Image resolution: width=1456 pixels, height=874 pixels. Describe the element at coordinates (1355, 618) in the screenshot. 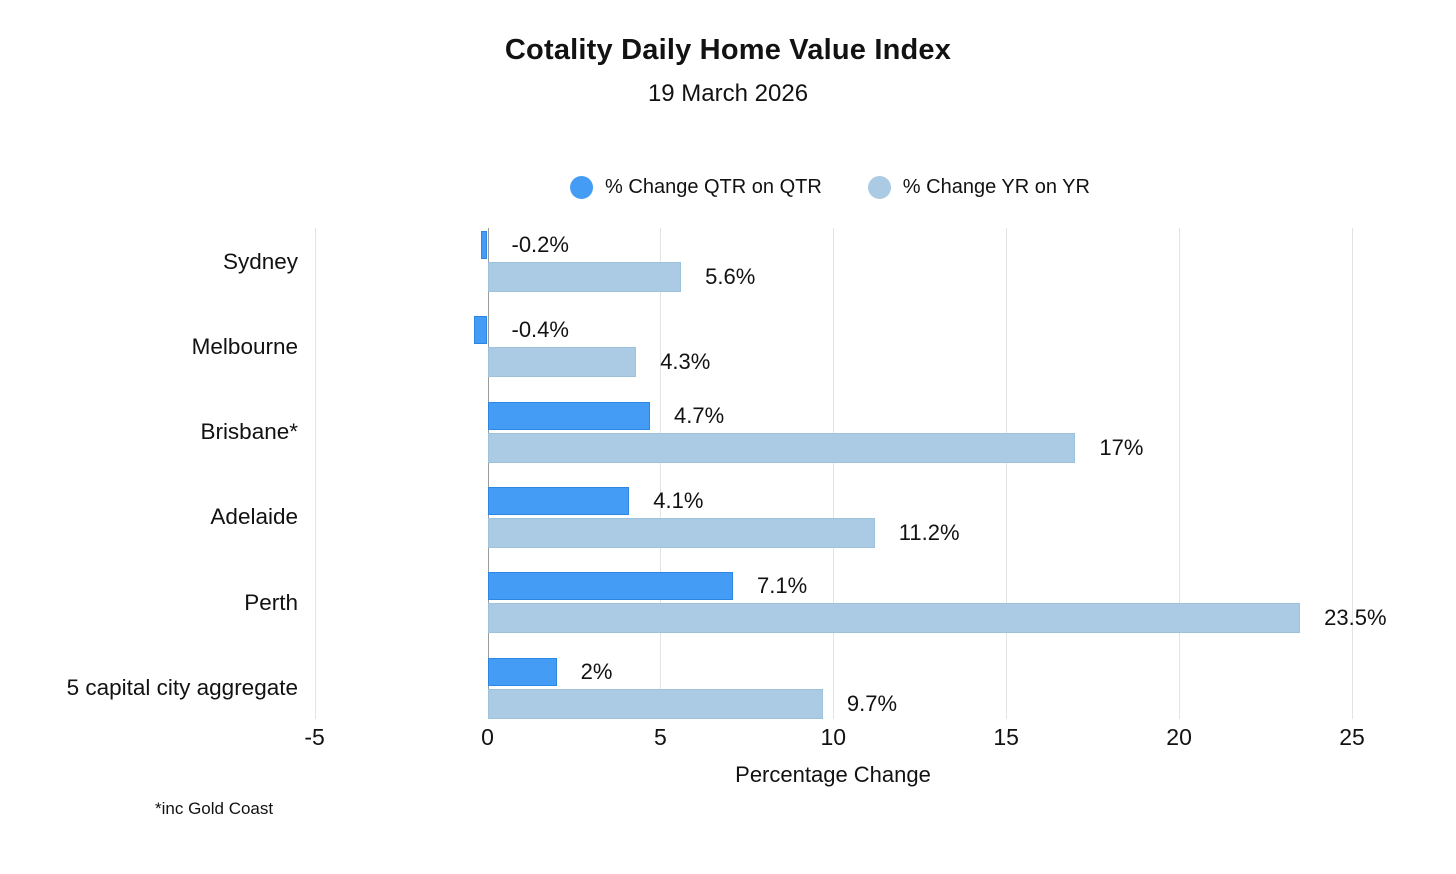

I see `bar-value-yr-perth: 23.5%` at that location.